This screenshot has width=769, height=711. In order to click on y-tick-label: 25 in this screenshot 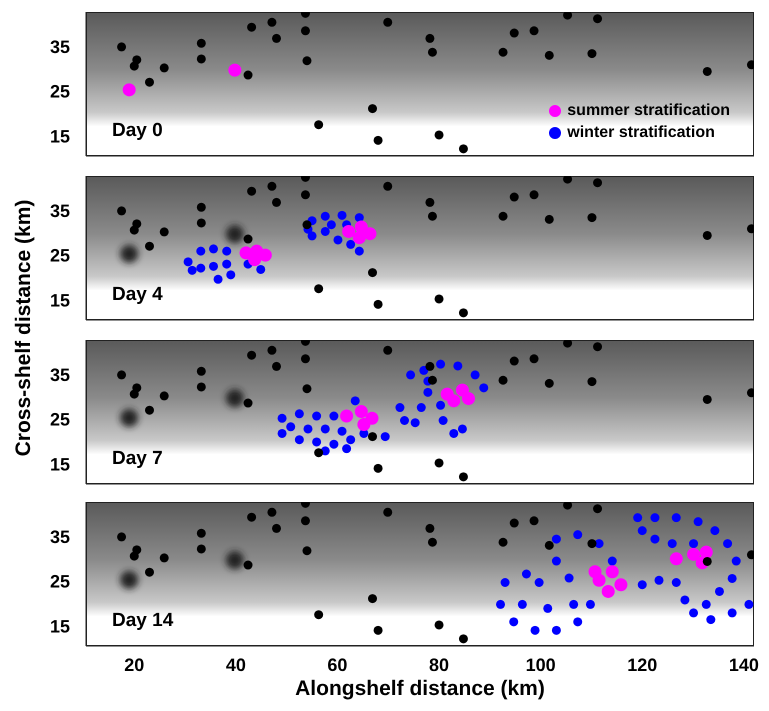, I will do `click(60, 92)`.